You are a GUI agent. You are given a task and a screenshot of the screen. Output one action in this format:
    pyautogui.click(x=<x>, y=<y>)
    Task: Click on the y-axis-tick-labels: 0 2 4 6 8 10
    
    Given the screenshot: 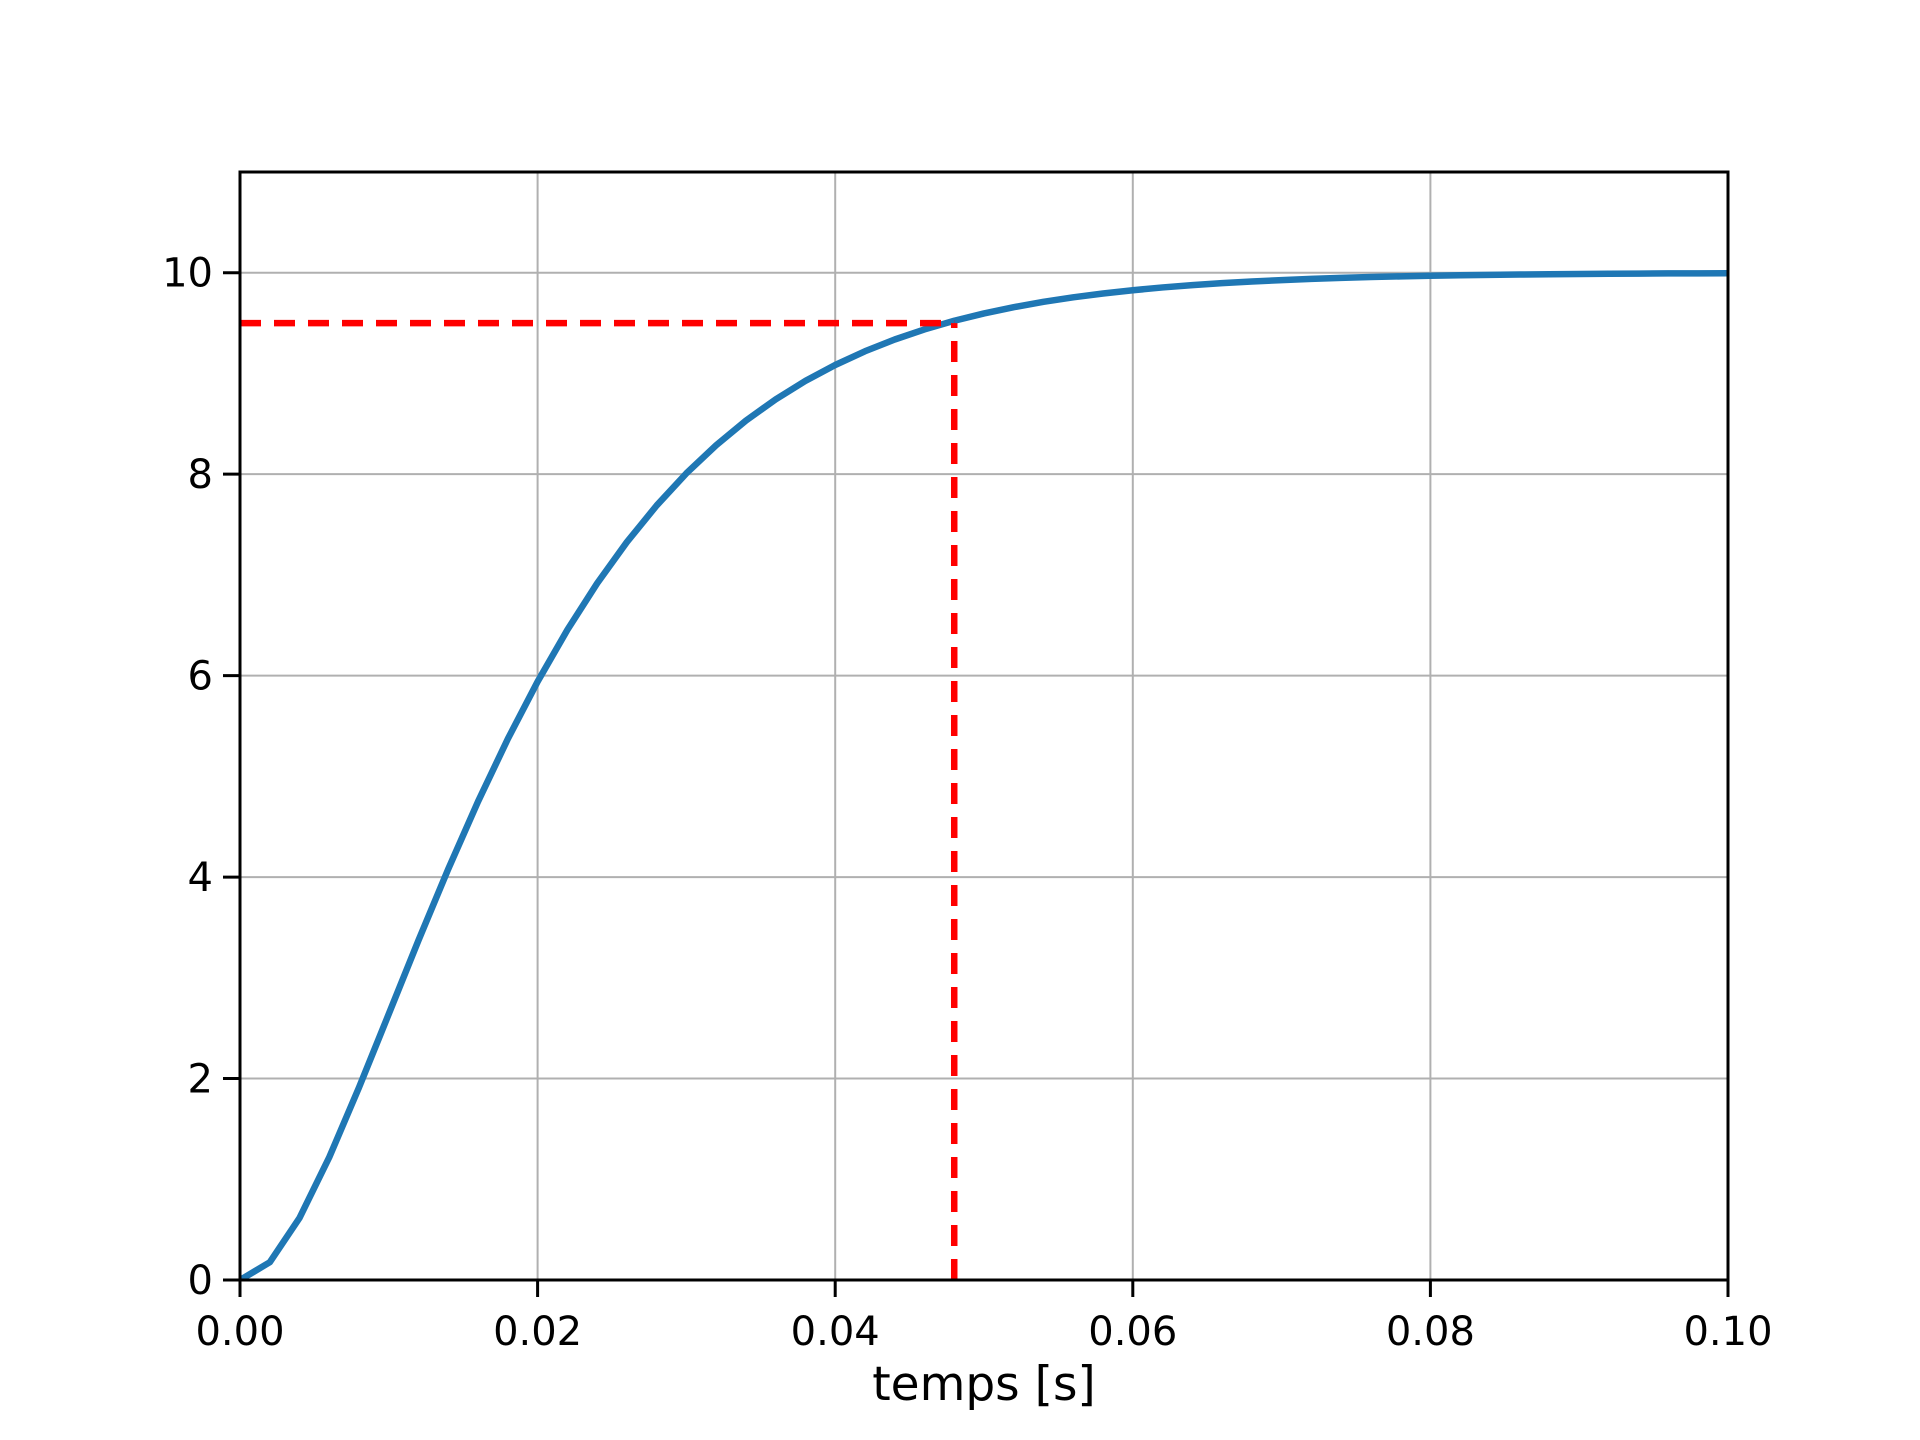 What is the action you would take?
    pyautogui.click(x=187, y=777)
    